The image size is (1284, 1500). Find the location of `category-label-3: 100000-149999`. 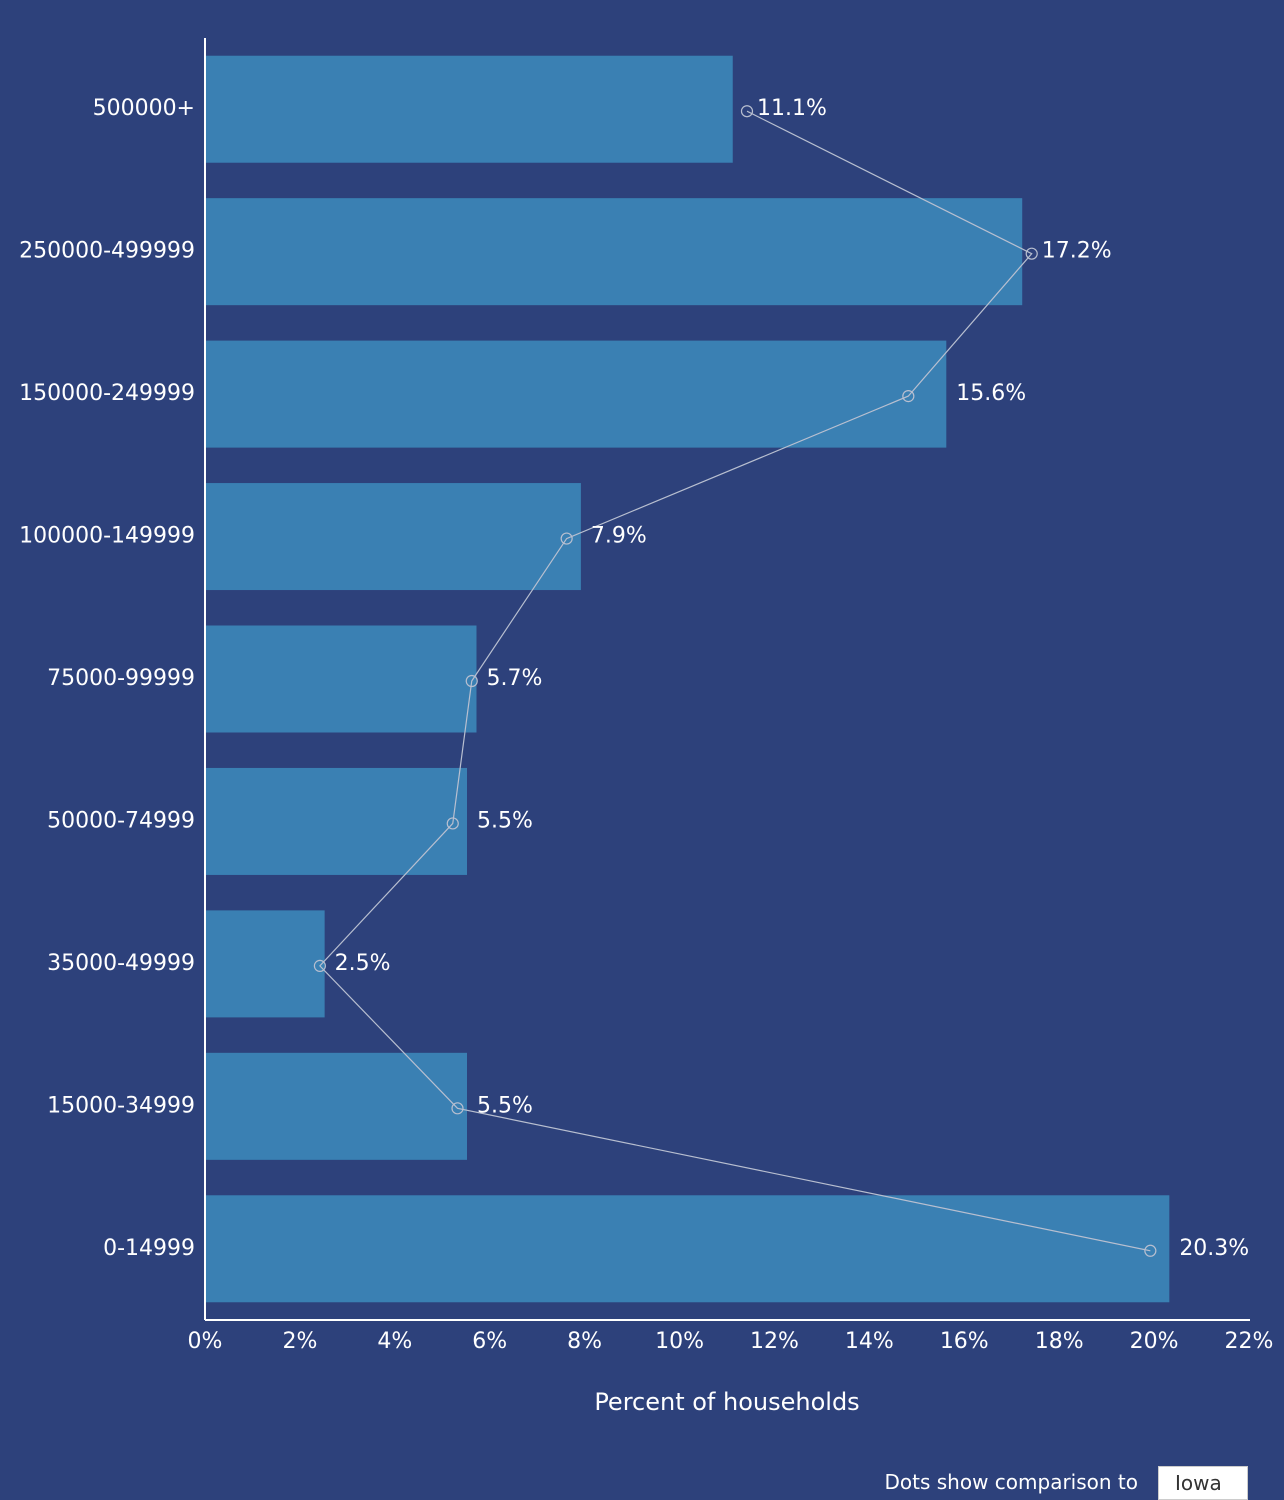

category-label-3: 100000-149999 is located at coordinates (107, 536).